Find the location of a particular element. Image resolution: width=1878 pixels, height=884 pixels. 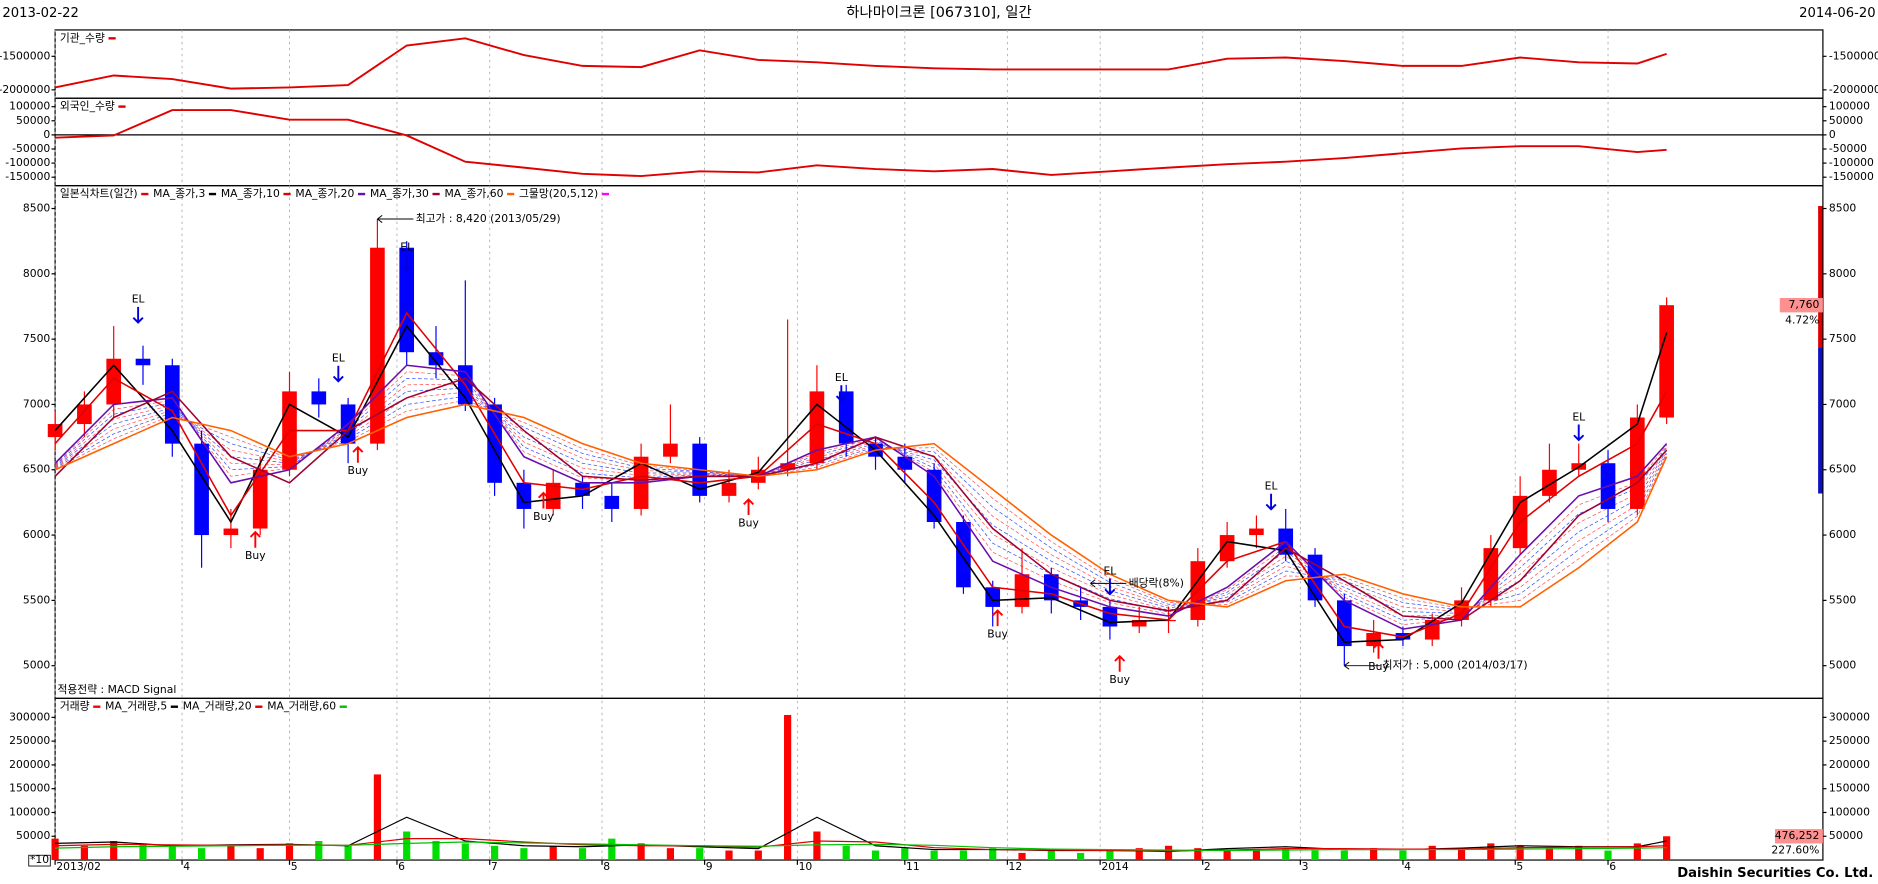

annotation: 배당락(8%) is located at coordinates (1156, 582).